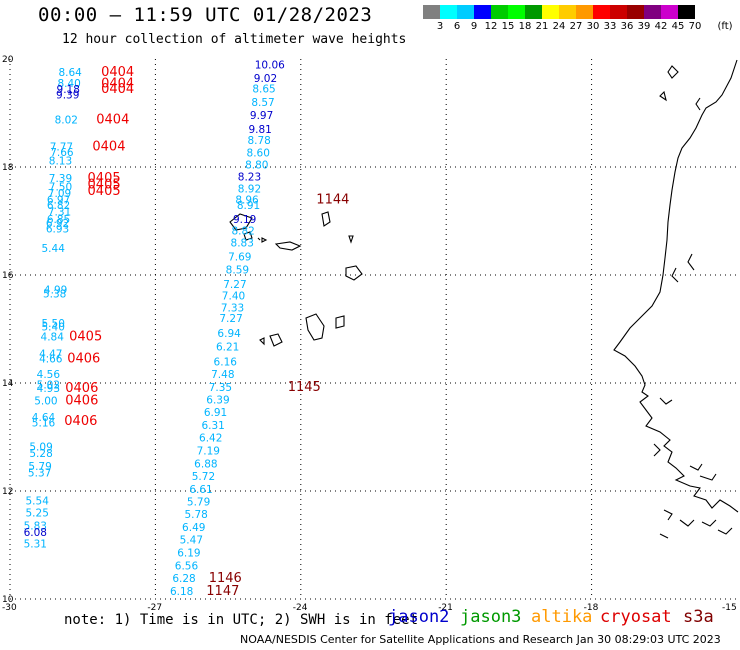 This screenshot has height=650, width=740. What do you see at coordinates (610, 26) in the screenshot?
I see `color-scale-label: 33` at bounding box center [610, 26].